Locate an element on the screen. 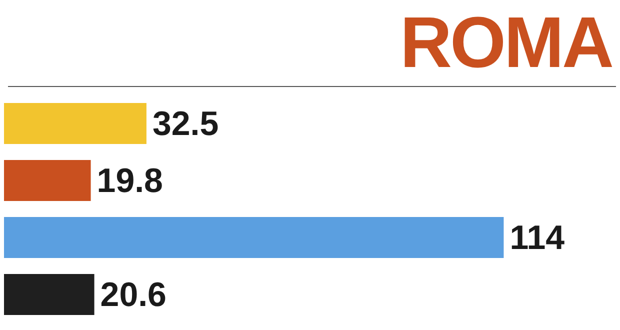  data-label: 19.8 is located at coordinates (129, 181).